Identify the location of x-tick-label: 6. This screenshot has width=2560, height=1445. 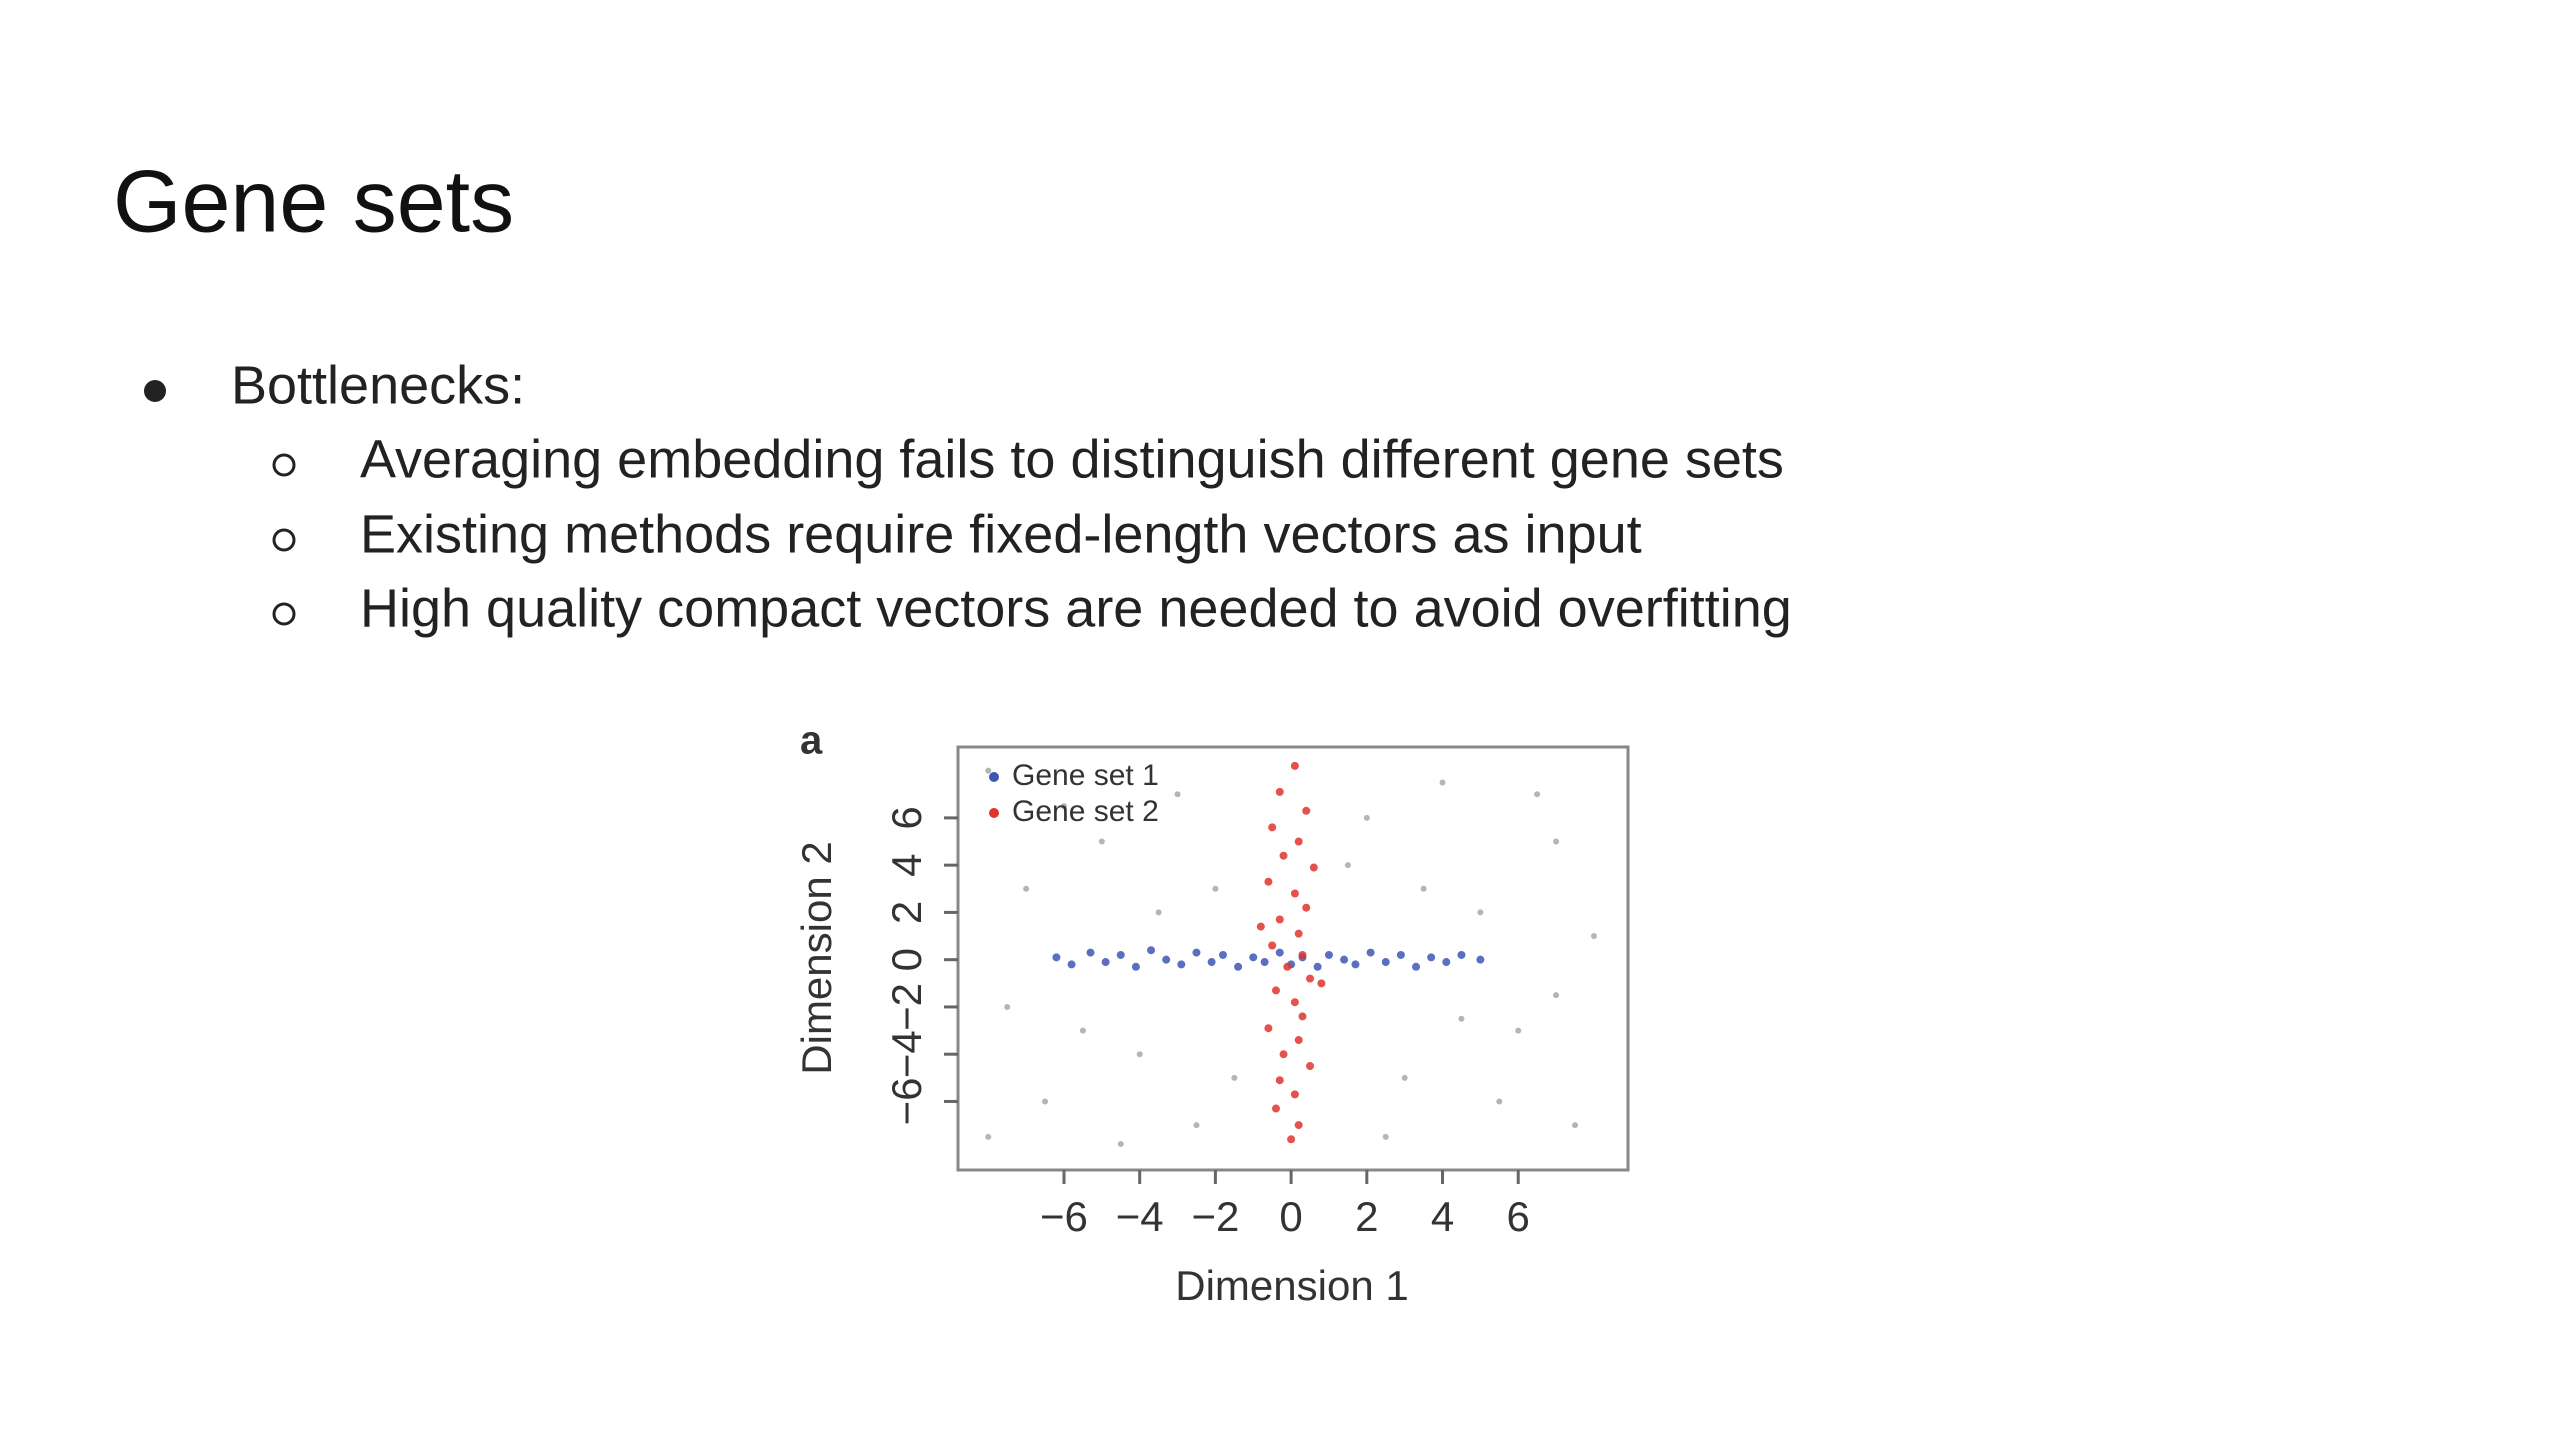
(1518, 1216).